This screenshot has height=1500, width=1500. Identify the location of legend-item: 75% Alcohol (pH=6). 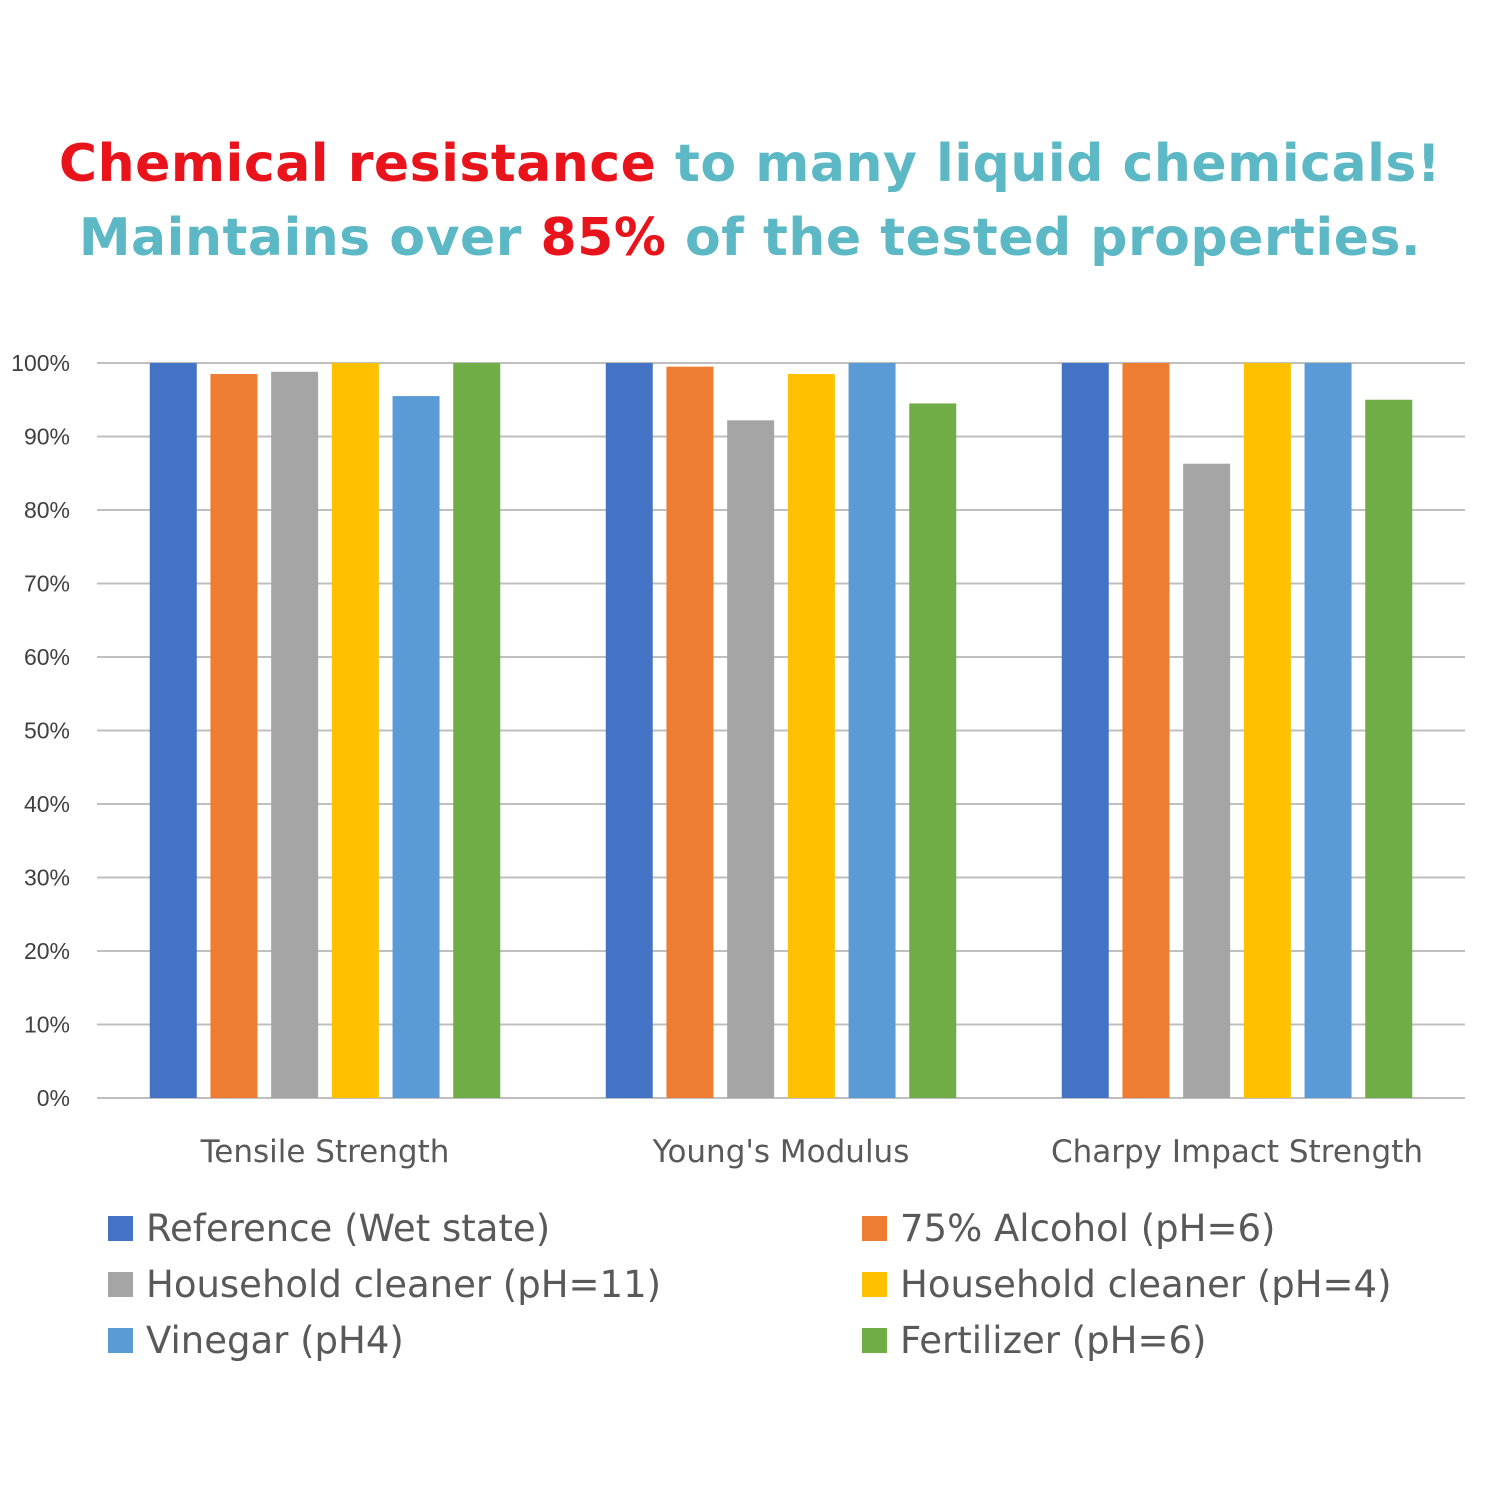
(1068, 1228).